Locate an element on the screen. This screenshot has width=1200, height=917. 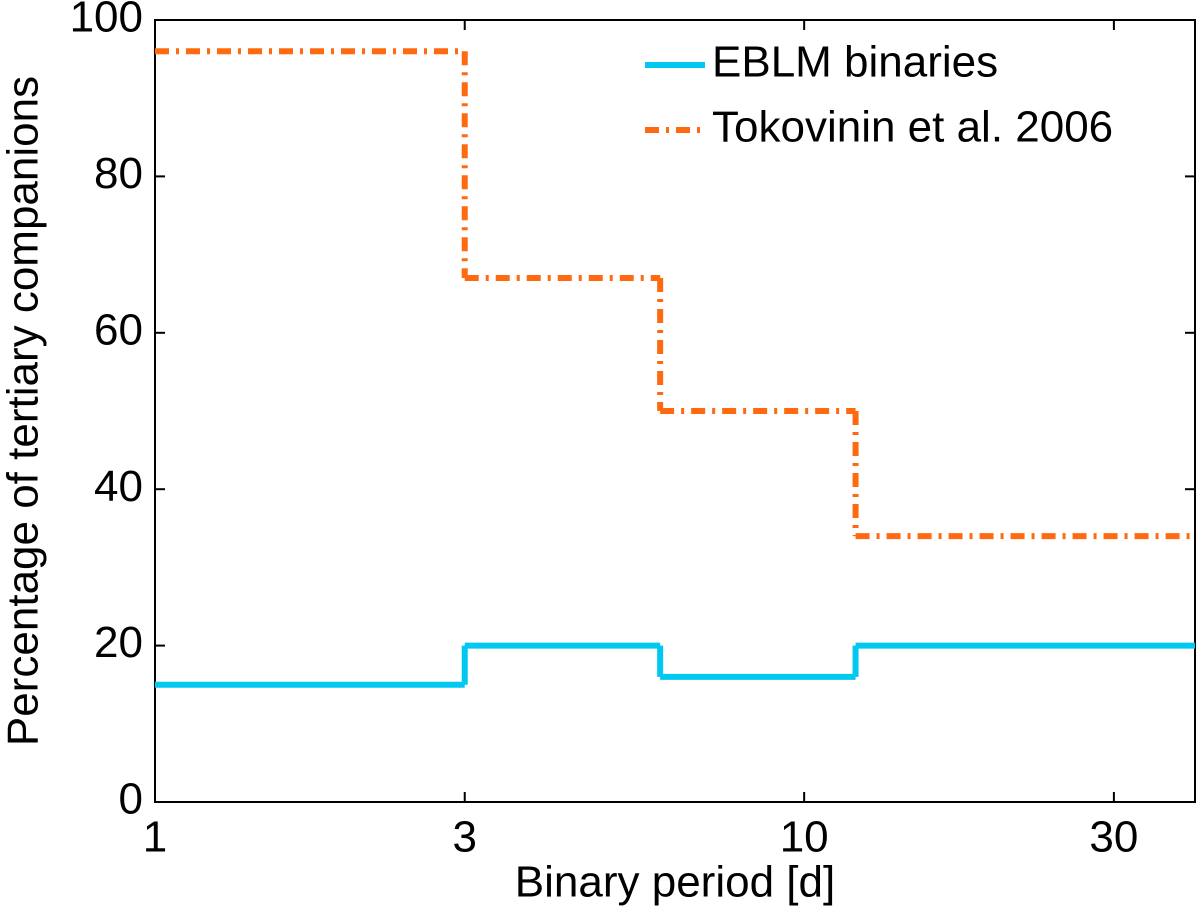
x-tick-label: 30 is located at coordinates (1113, 837).